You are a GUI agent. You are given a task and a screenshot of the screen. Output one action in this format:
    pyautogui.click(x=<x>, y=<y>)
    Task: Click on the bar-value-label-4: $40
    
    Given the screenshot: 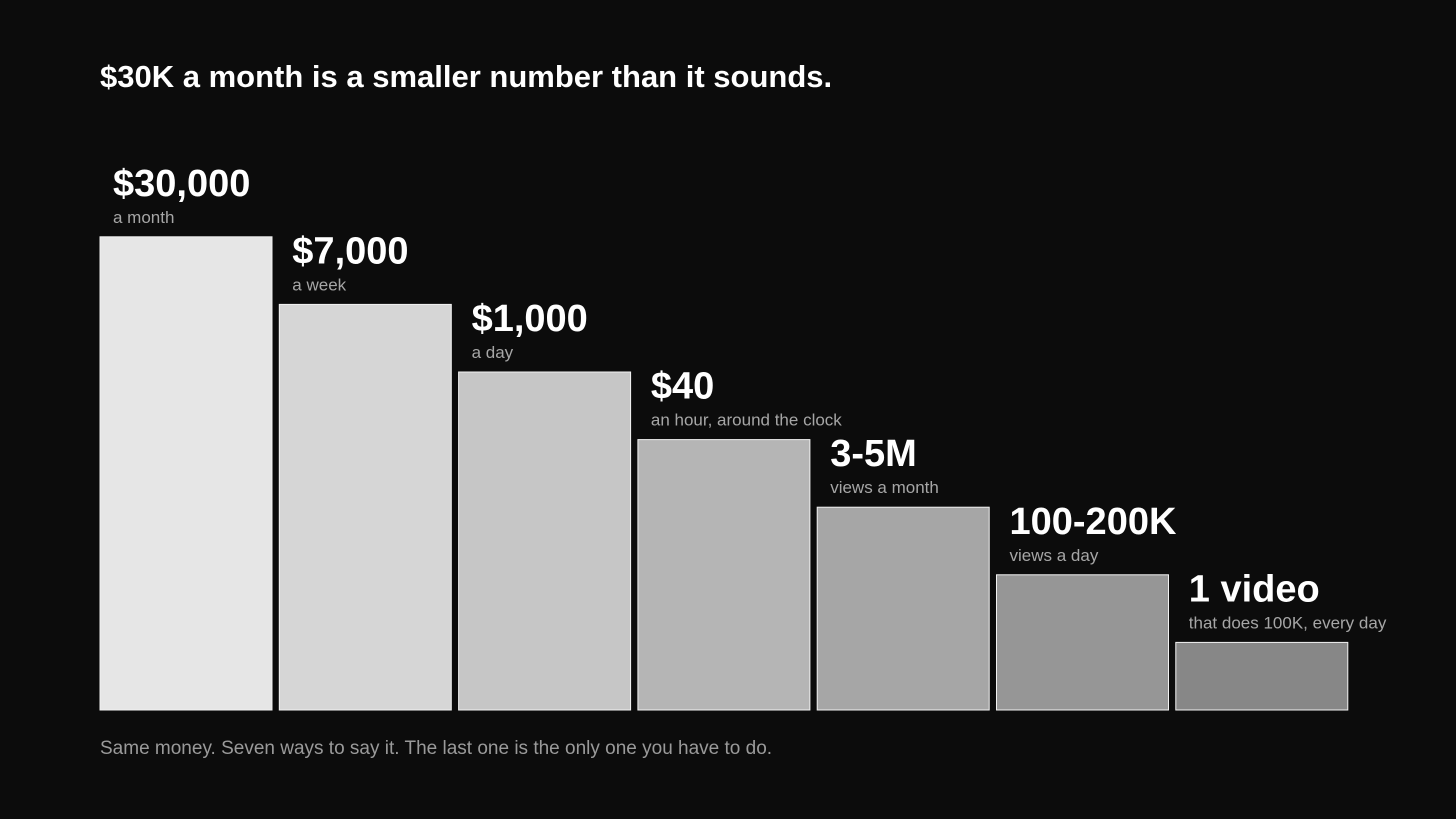 What is the action you would take?
    pyautogui.click(x=682, y=387)
    